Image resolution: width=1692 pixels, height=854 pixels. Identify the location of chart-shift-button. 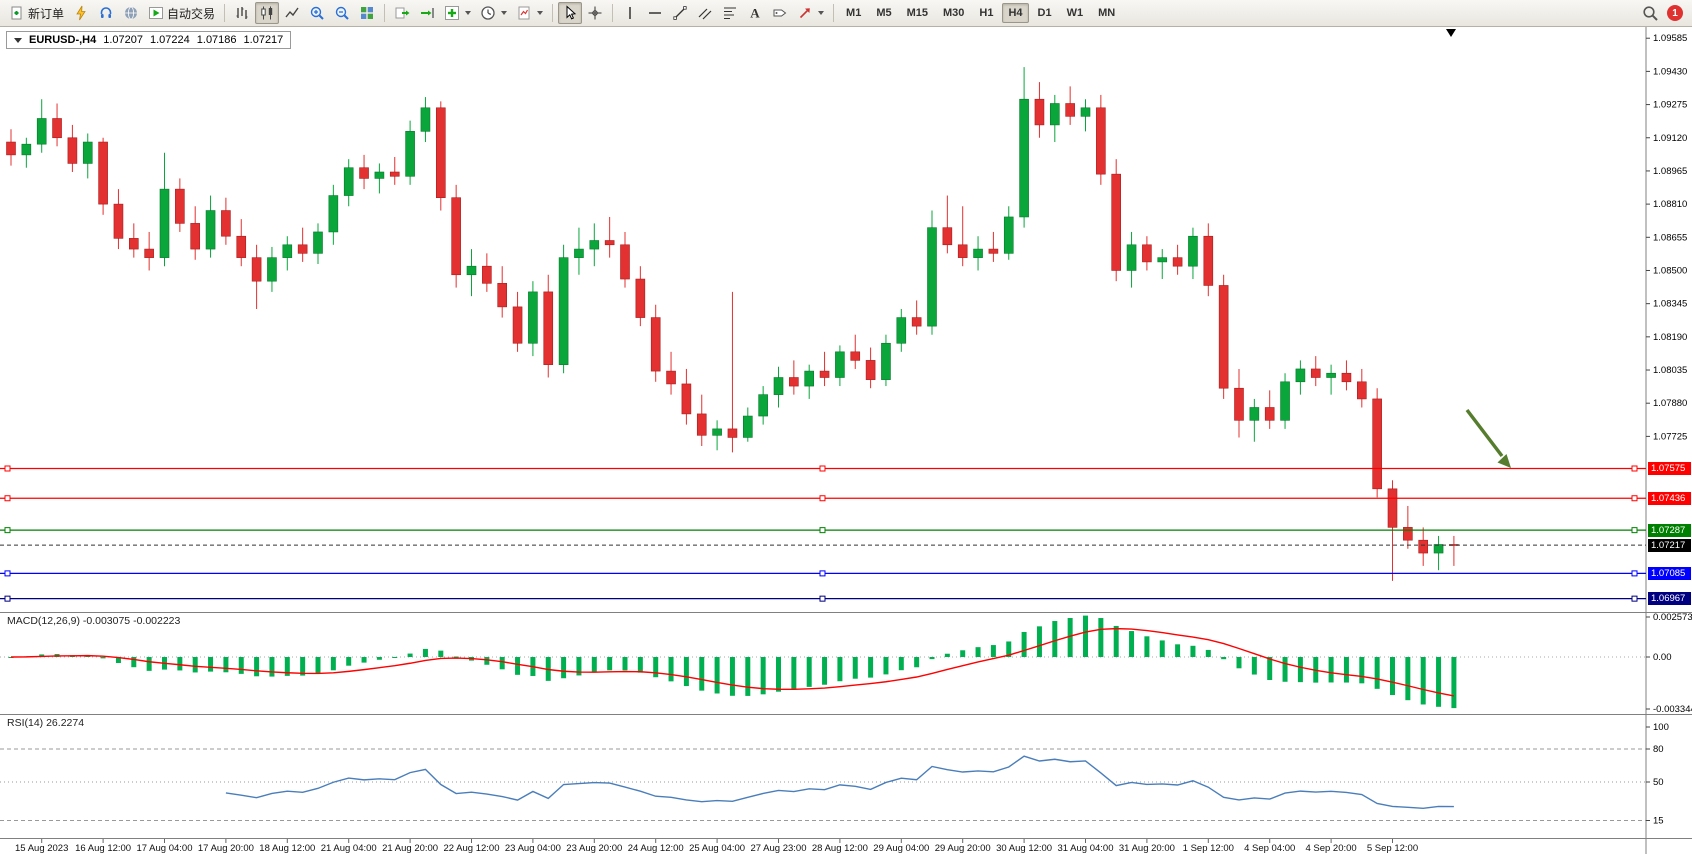
(427, 13).